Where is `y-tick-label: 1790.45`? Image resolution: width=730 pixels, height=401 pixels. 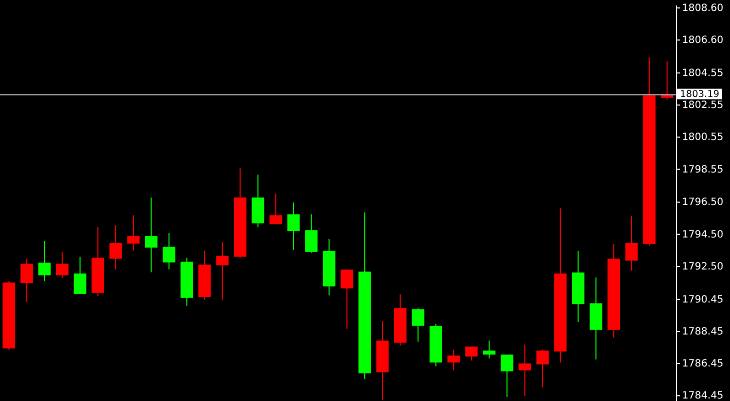
y-tick-label: 1790.45 is located at coordinates (703, 300).